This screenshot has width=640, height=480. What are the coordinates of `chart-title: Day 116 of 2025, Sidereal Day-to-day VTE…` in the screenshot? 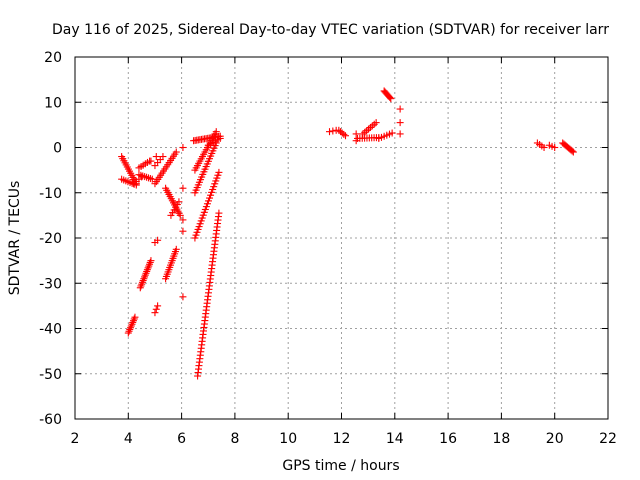 It's located at (330, 30).